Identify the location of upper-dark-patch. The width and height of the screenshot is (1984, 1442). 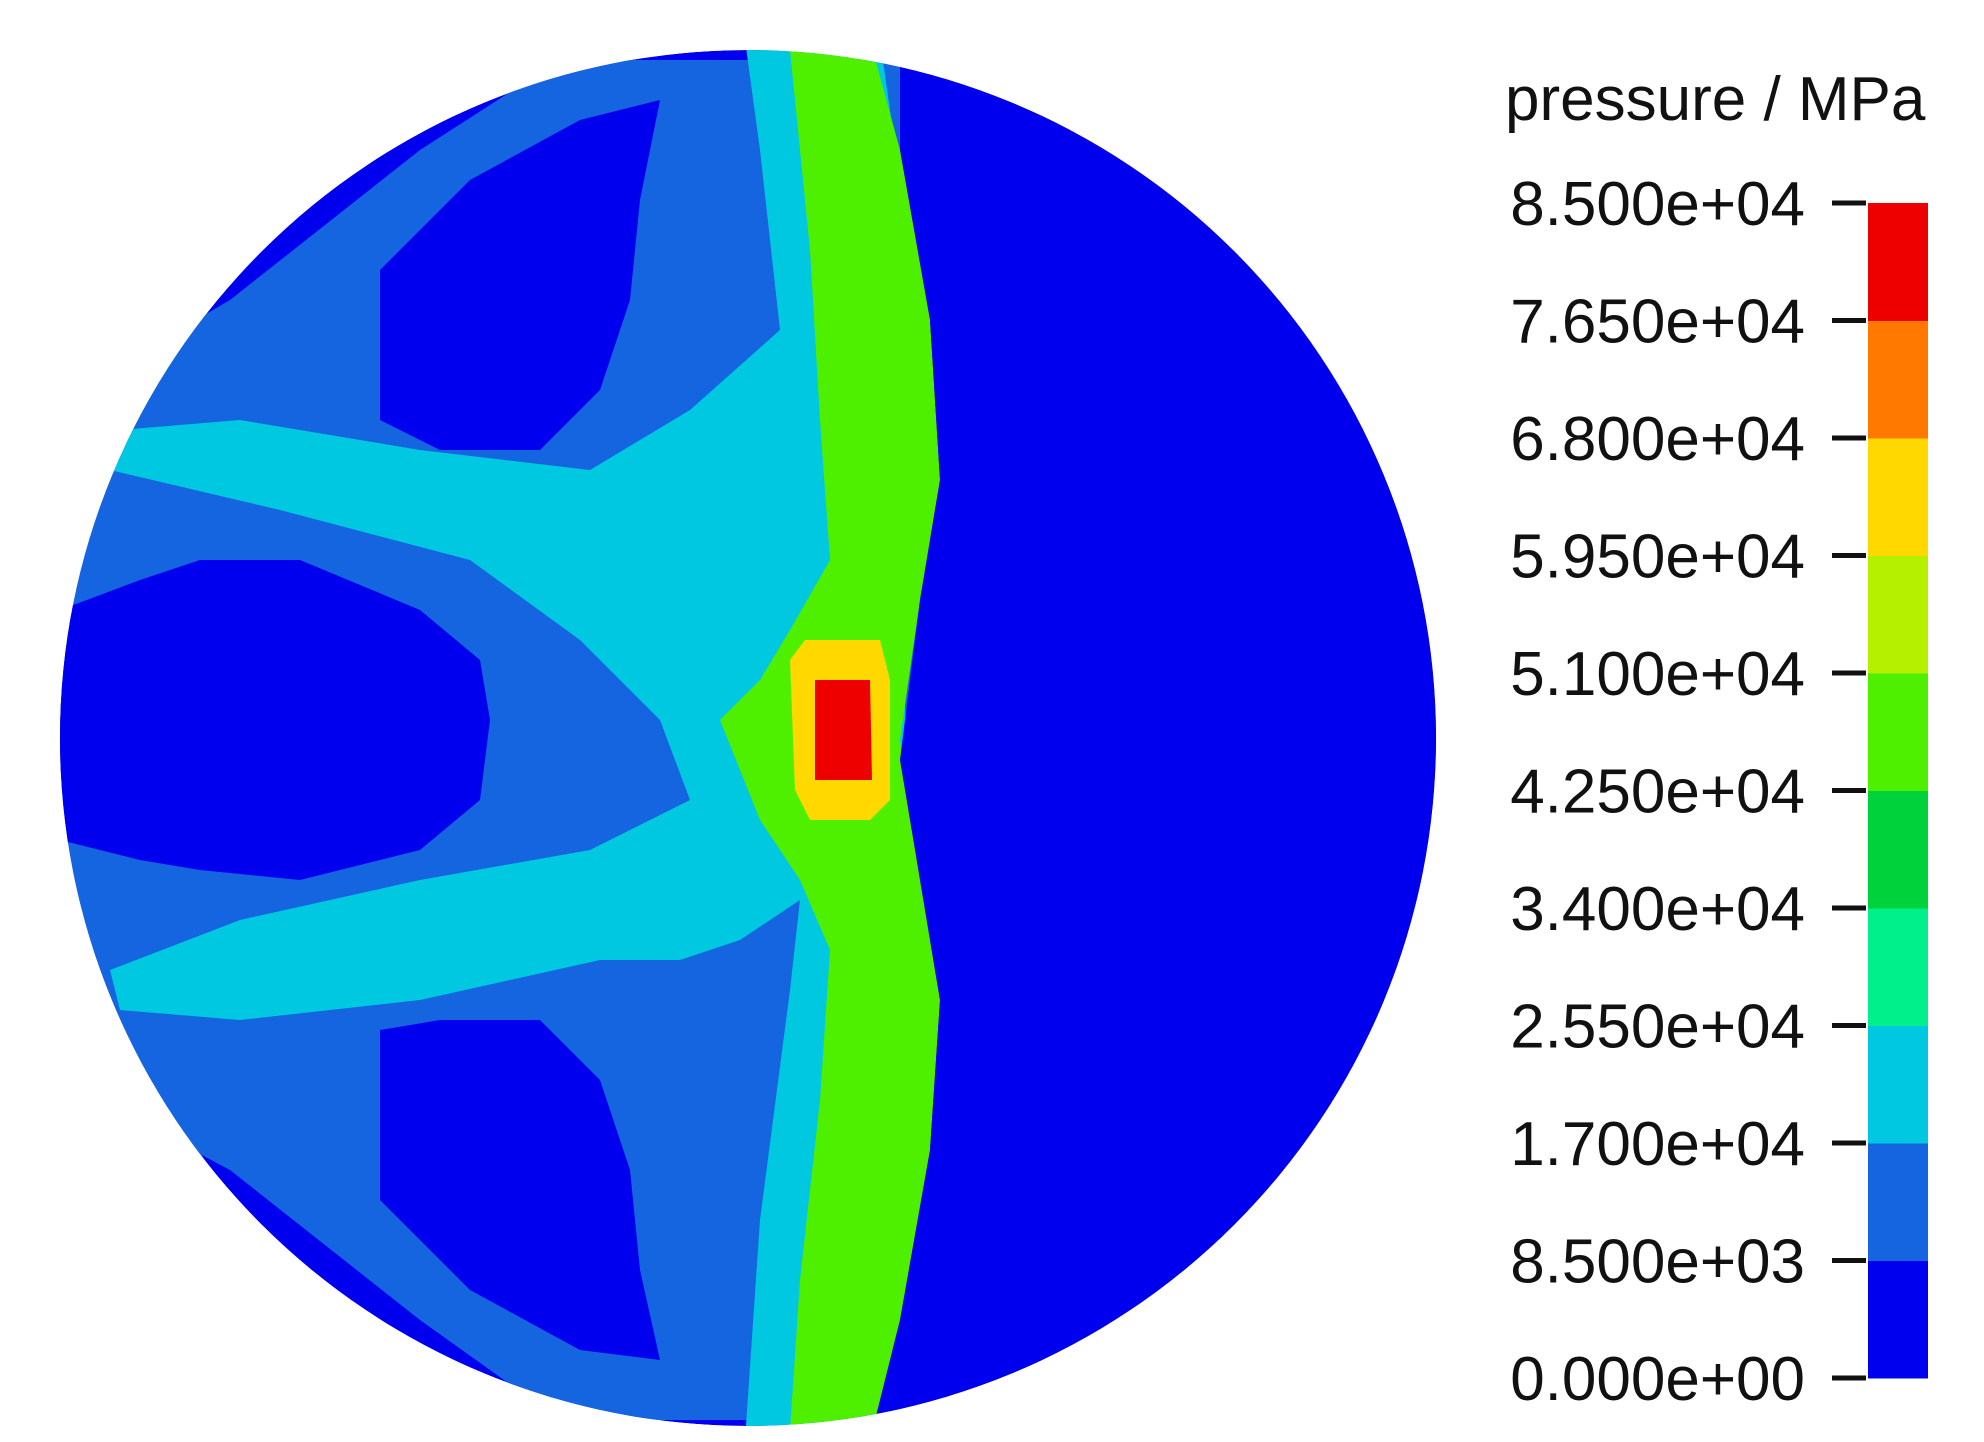
(520, 275).